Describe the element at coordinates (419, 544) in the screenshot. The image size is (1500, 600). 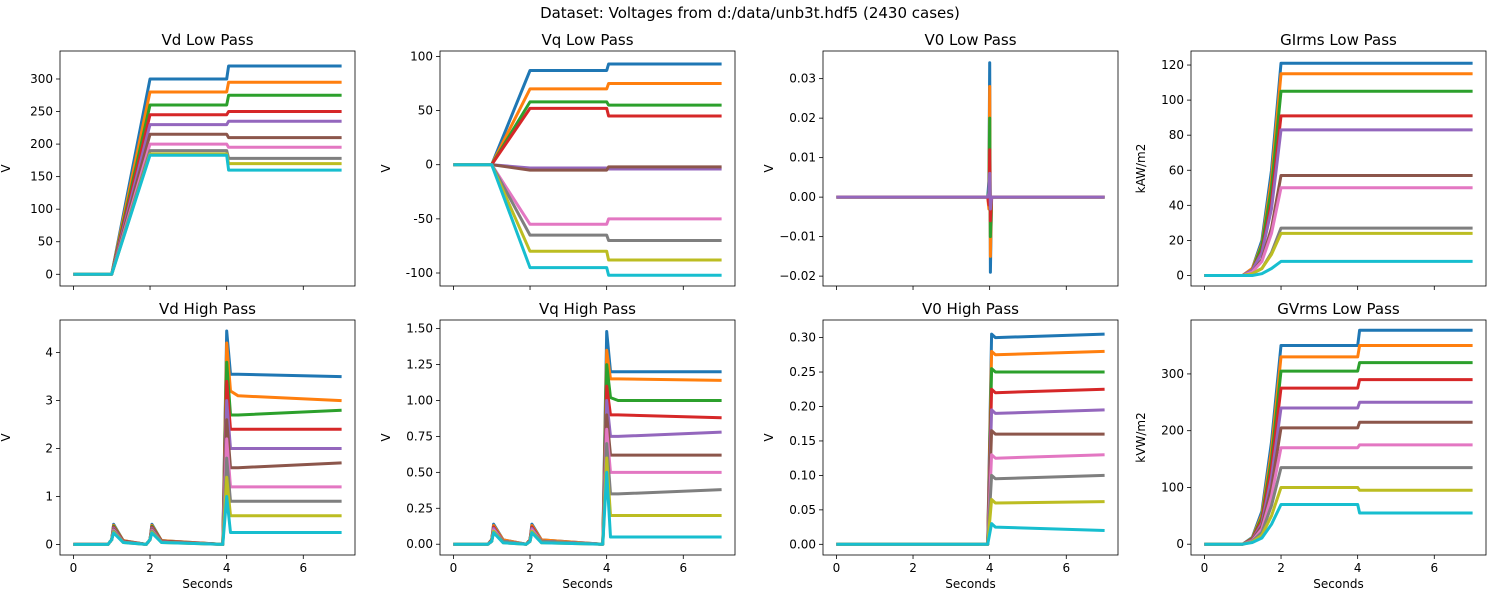
I see `vq-high-pass-ytick-label: 0.00` at that location.